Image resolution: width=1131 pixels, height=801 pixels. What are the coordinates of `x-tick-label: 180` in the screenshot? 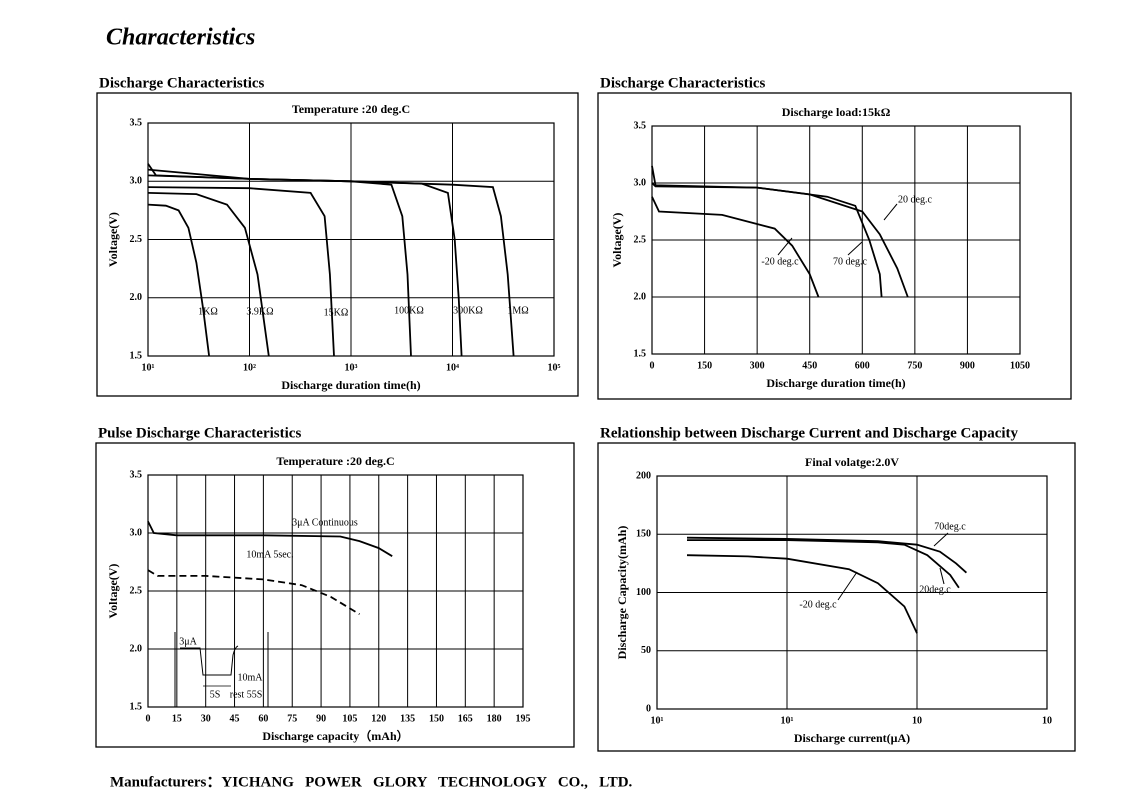 It's located at (494, 718).